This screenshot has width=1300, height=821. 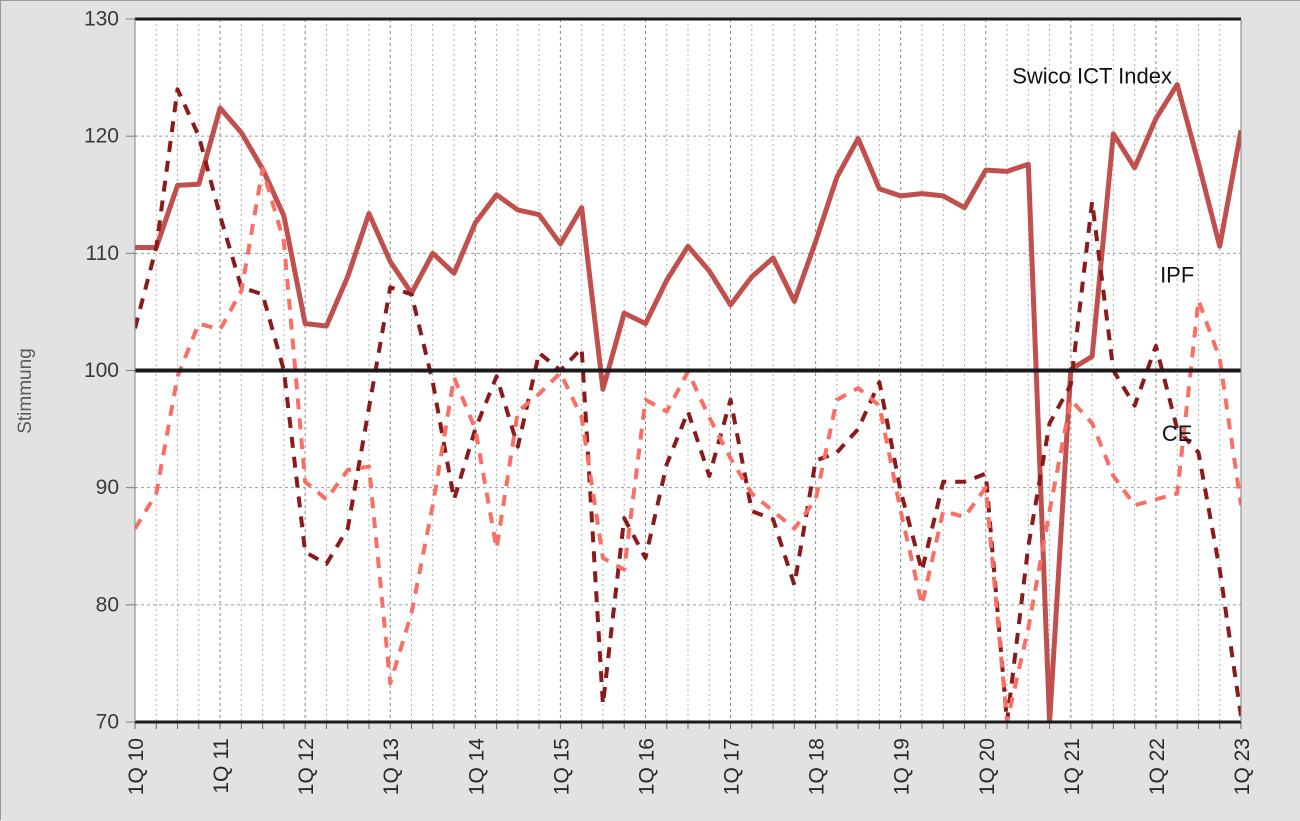 What do you see at coordinates (25, 391) in the screenshot?
I see `y-axis-title: Stimmung` at bounding box center [25, 391].